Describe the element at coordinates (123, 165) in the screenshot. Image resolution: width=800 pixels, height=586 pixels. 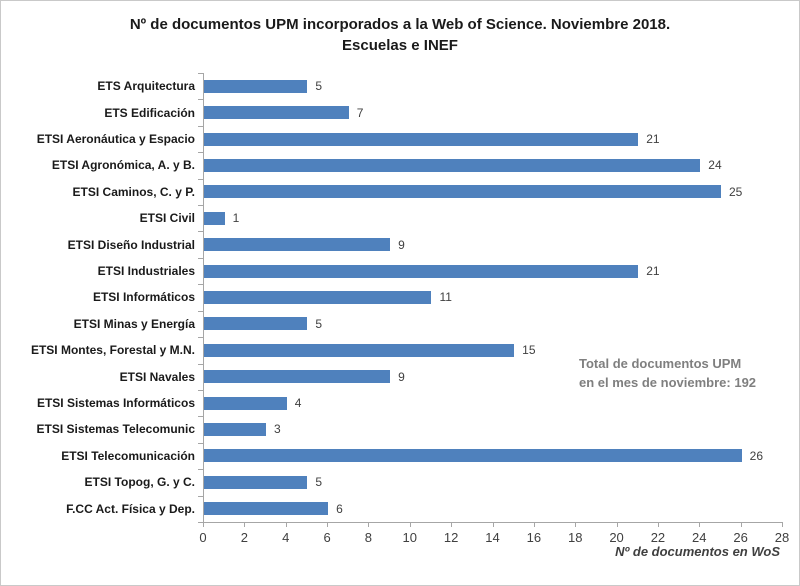
I see `category-label: ETSI Agronómica, A. y B.` at that location.